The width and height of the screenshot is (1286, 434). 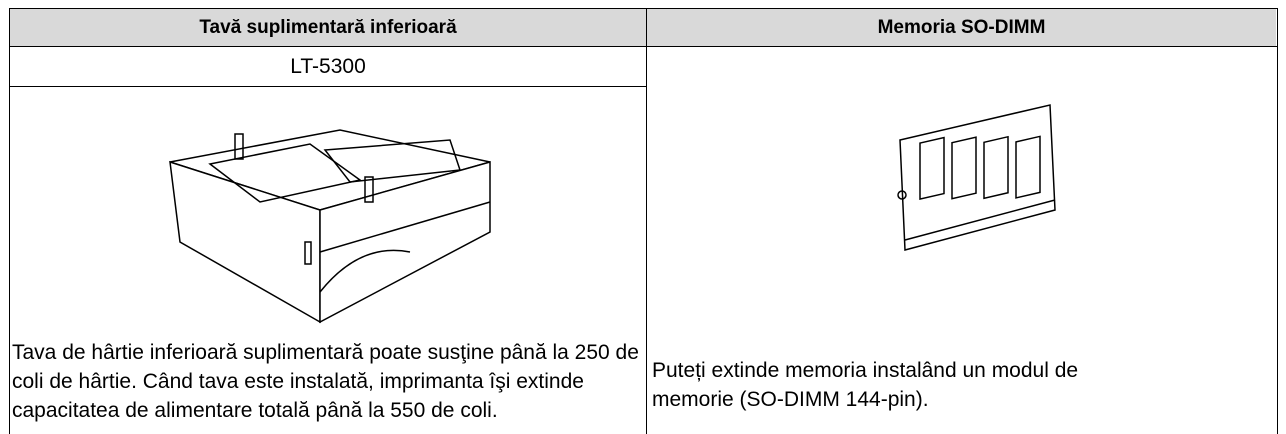 What do you see at coordinates (328, 27) in the screenshot?
I see `column-header: Tavă suplimentară inferioară` at bounding box center [328, 27].